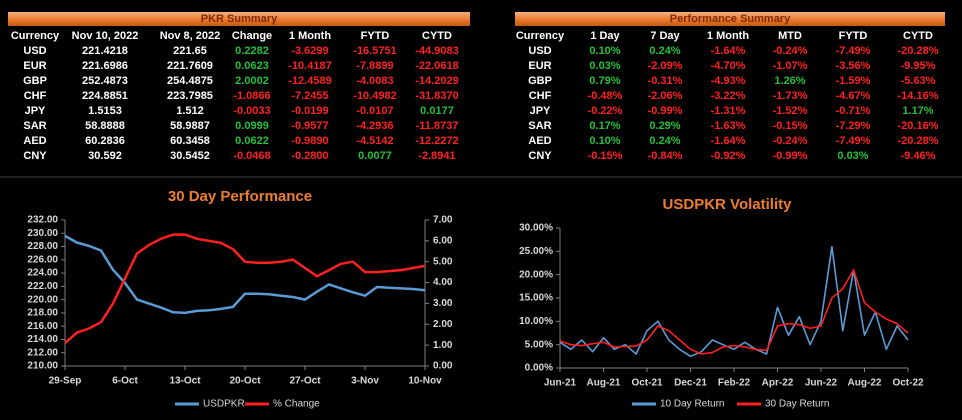 The image size is (962, 420). What do you see at coordinates (42, 299) in the screenshot?
I see `y-tick-label: 220.00` at bounding box center [42, 299].